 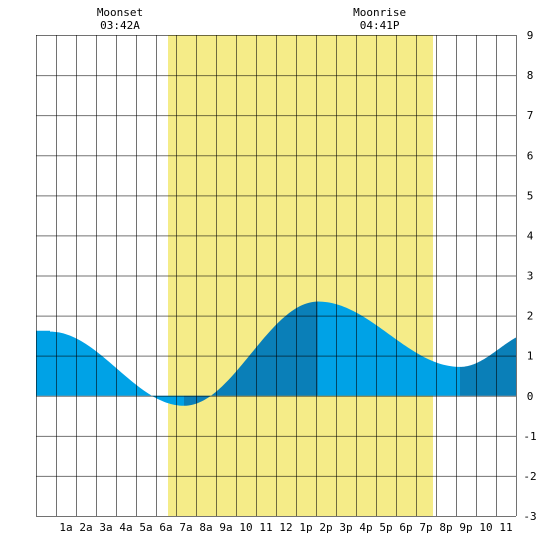 I want to click on x-tick-label: 2p, so click(x=325, y=527).